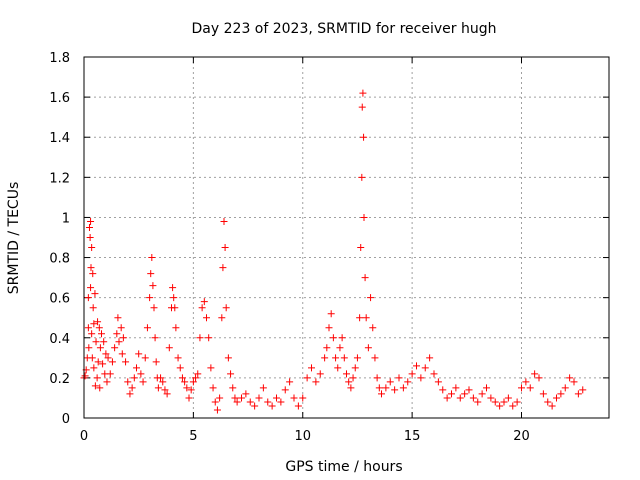 The height and width of the screenshot is (480, 640). I want to click on y-tick-label: 1.4, so click(59, 138).